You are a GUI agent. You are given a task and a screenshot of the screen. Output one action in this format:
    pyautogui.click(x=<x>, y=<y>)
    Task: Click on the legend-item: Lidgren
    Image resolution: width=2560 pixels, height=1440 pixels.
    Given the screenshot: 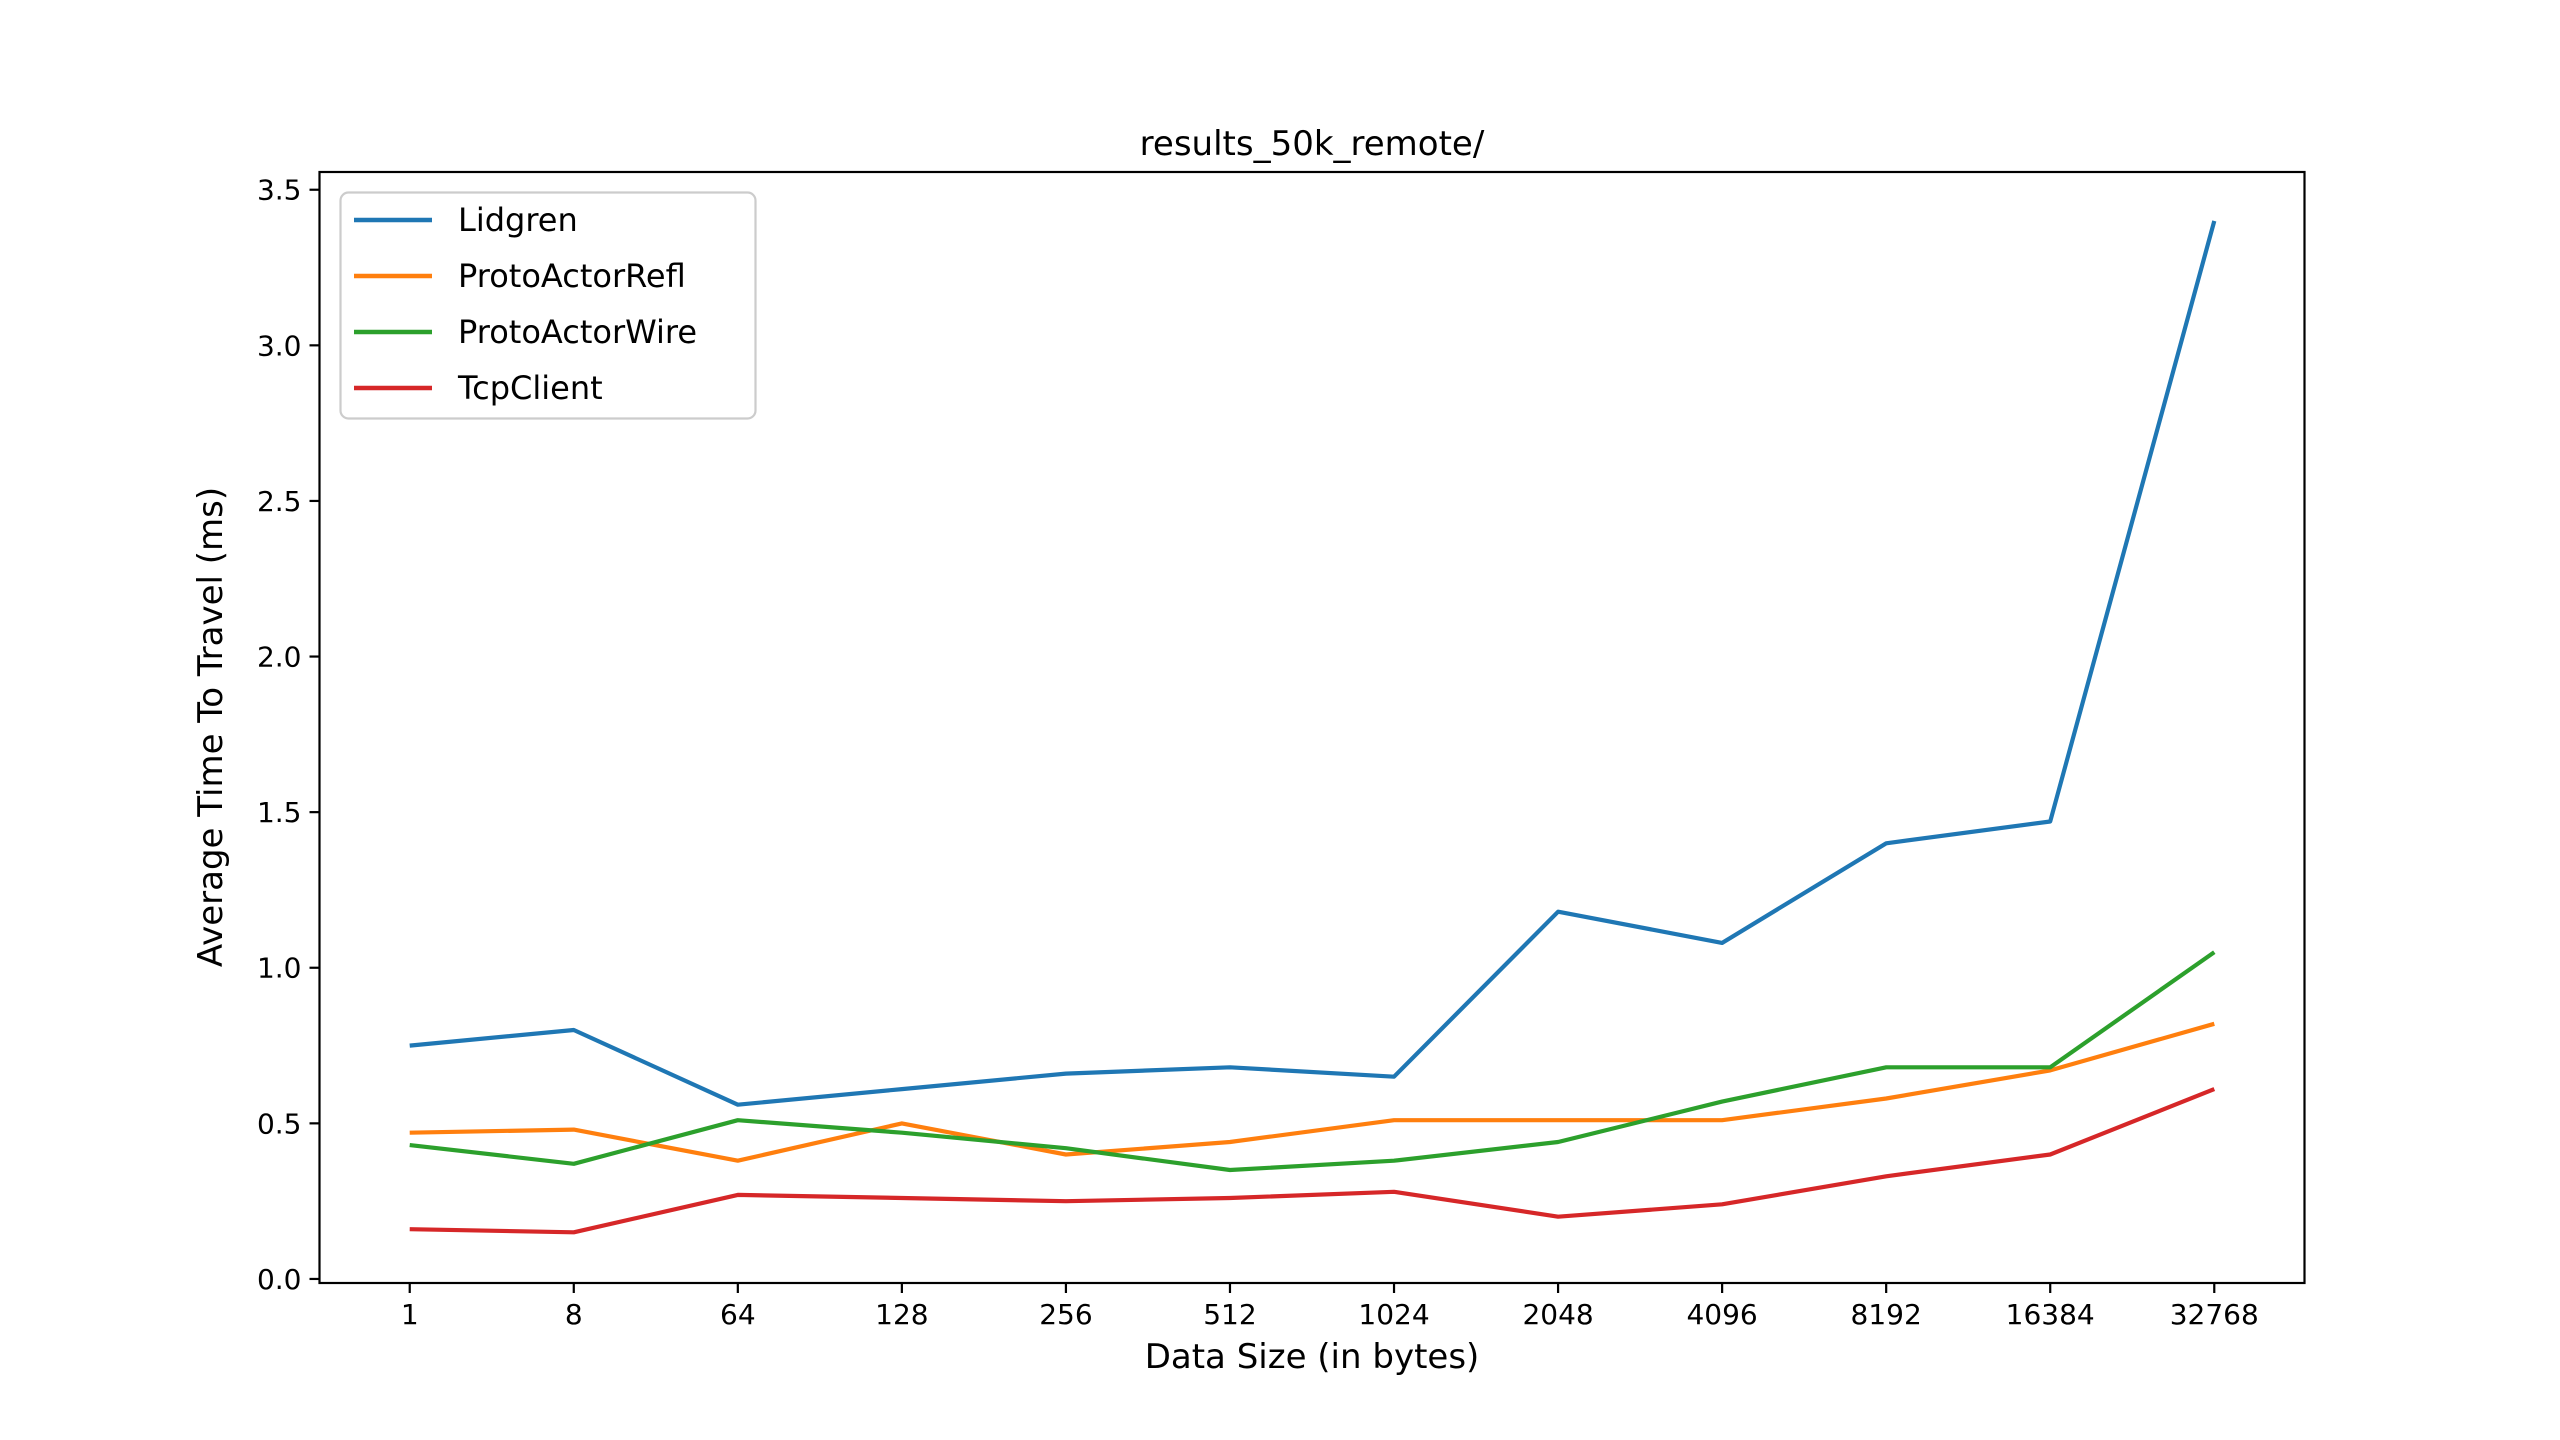 What is the action you would take?
    pyautogui.click(x=466, y=220)
    